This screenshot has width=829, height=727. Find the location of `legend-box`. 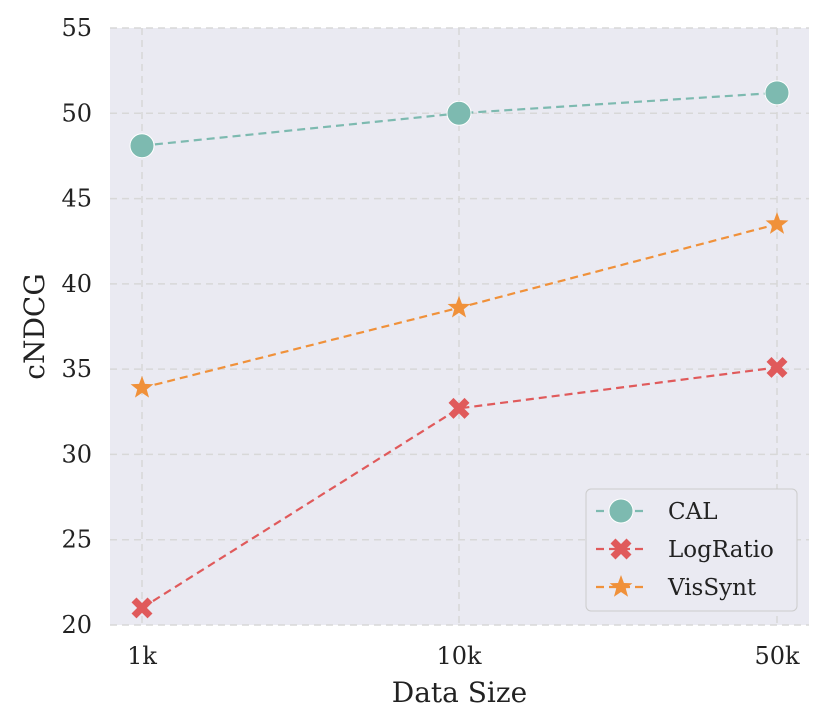

legend-box is located at coordinates (691, 550).